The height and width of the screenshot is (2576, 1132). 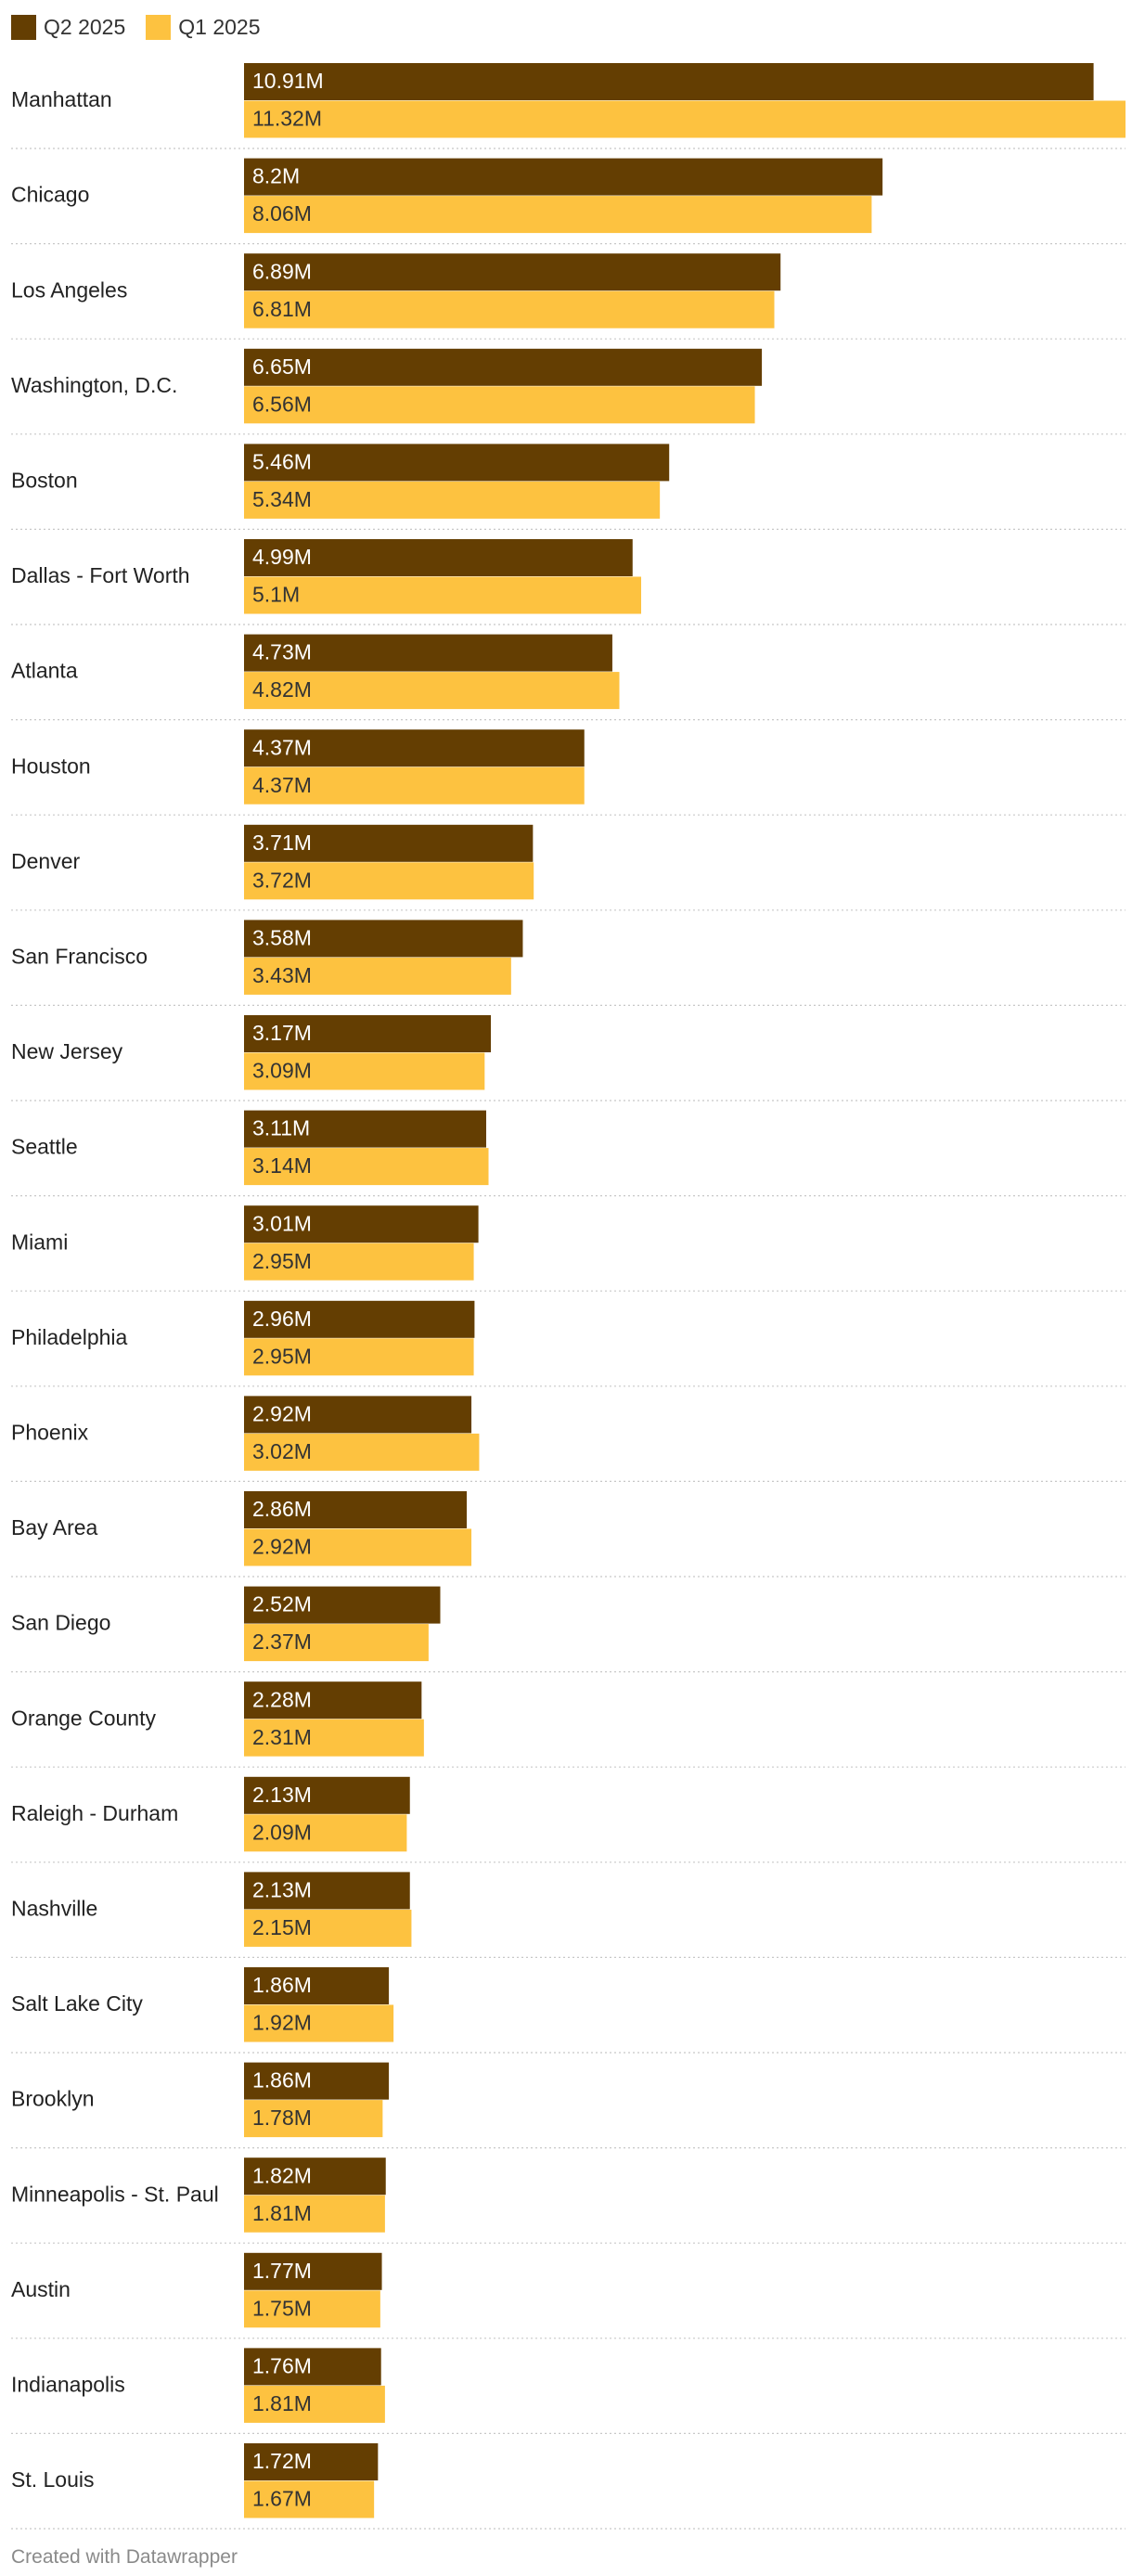 What do you see at coordinates (44, 480) in the screenshot?
I see `category-label-boston: Boston` at bounding box center [44, 480].